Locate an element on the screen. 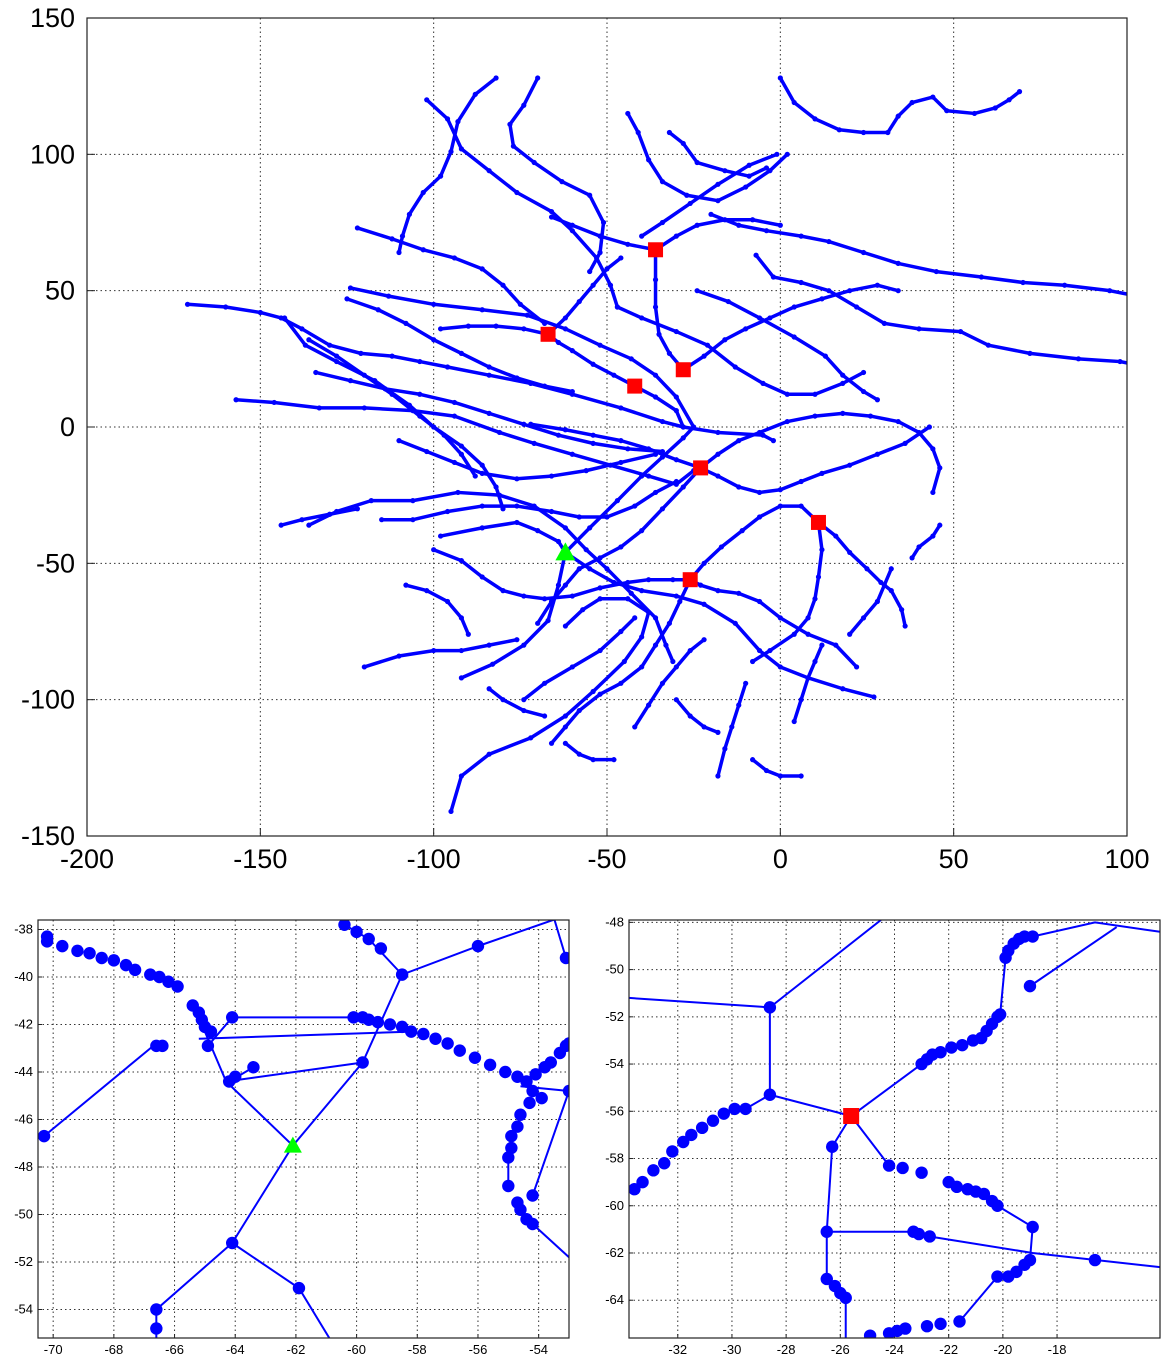 This screenshot has width=1162, height=1369. x-tick-label: -30 is located at coordinates (732, 1349).